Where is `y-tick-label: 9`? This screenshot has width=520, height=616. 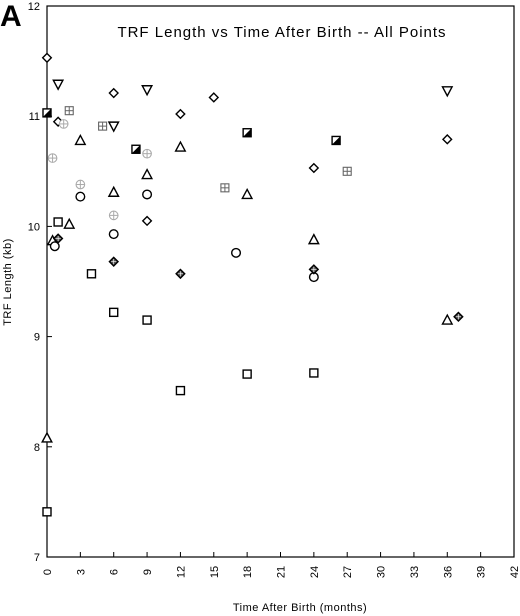
y-tick-label: 9 is located at coordinates (37, 338).